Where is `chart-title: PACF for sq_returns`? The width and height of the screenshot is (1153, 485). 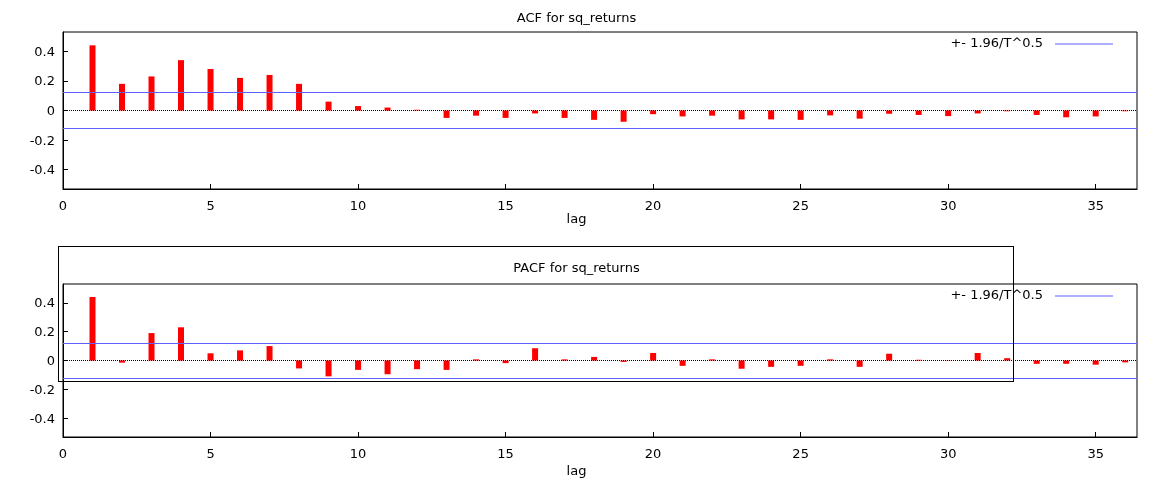 chart-title: PACF for sq_returns is located at coordinates (576, 267).